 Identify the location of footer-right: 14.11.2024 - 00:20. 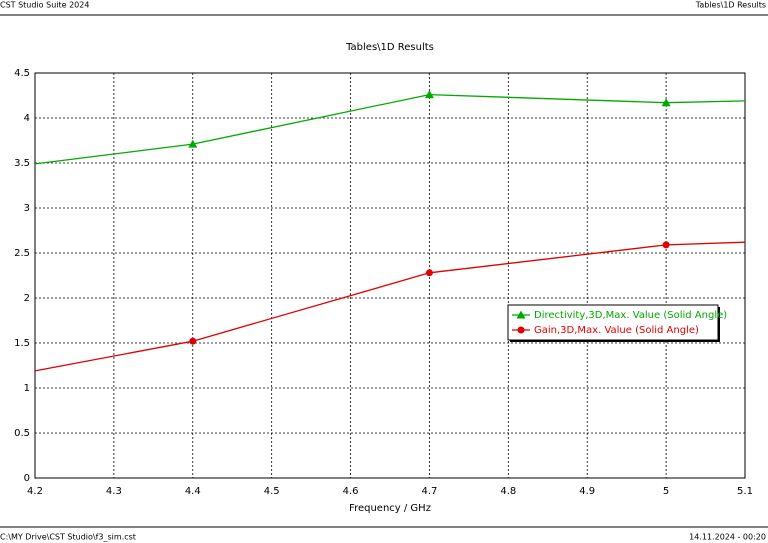
(727, 537).